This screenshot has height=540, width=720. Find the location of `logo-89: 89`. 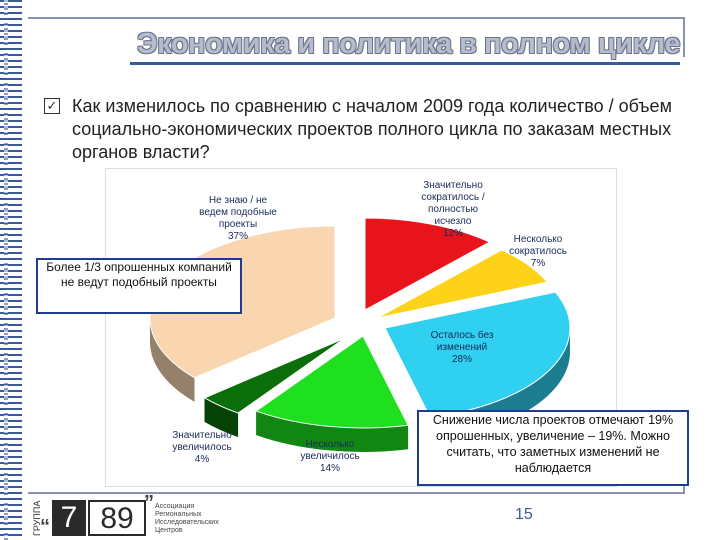

logo-89: 89 is located at coordinates (117, 518).